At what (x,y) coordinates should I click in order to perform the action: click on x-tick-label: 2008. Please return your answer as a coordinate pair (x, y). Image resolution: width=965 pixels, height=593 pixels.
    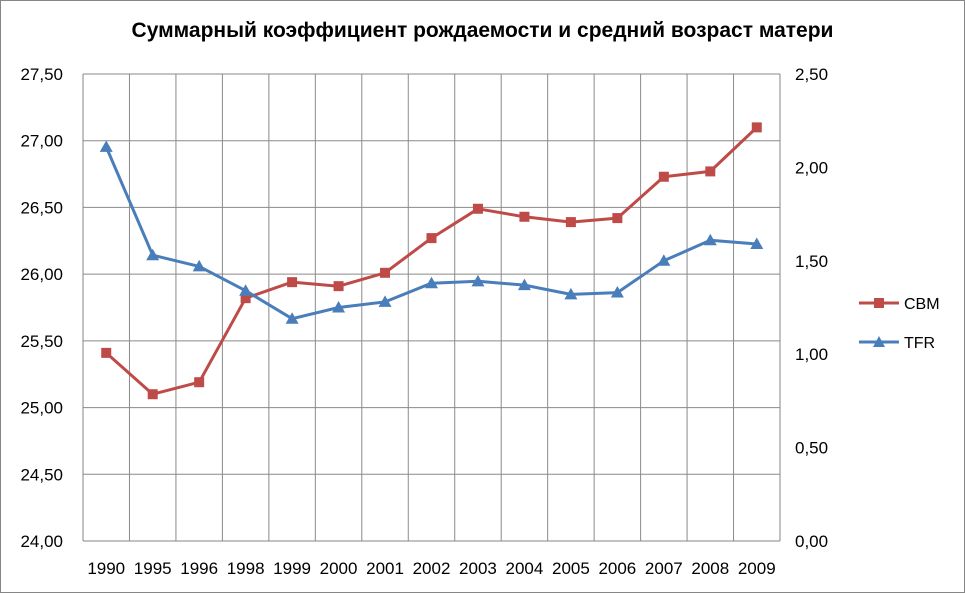
    Looking at the image, I should click on (710, 568).